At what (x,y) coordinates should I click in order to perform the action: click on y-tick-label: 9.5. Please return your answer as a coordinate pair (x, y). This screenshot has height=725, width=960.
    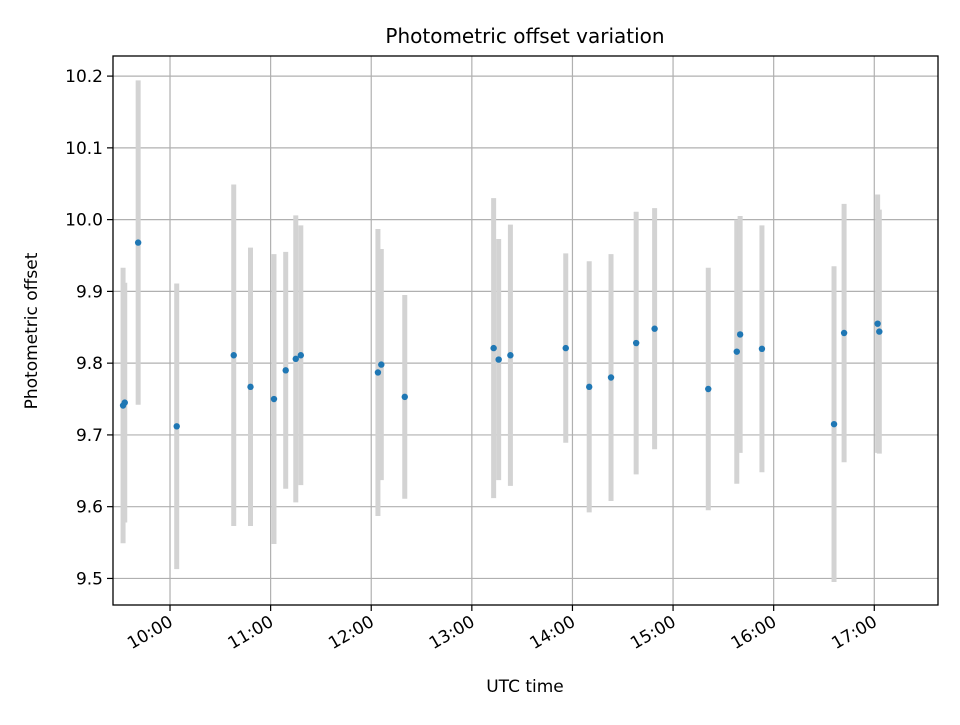
    Looking at the image, I should click on (89, 579).